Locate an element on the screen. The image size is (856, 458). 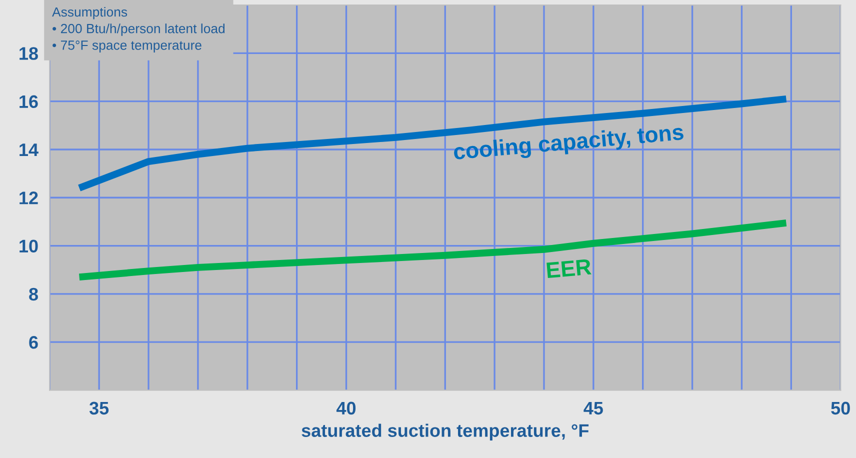
x-tick-label: 35 is located at coordinates (99, 408).